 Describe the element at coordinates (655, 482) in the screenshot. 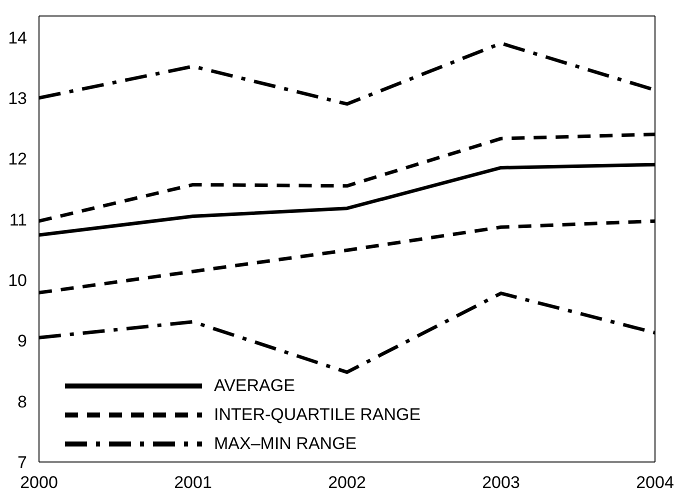

I see `x-tick-label: 2004` at that location.